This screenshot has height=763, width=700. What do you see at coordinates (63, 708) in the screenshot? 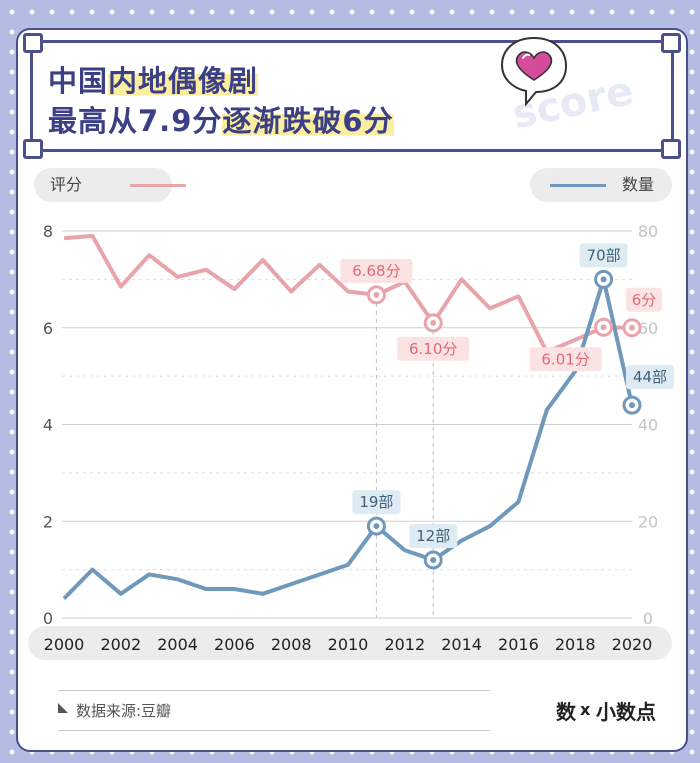
I see `source-marker-icon` at bounding box center [63, 708].